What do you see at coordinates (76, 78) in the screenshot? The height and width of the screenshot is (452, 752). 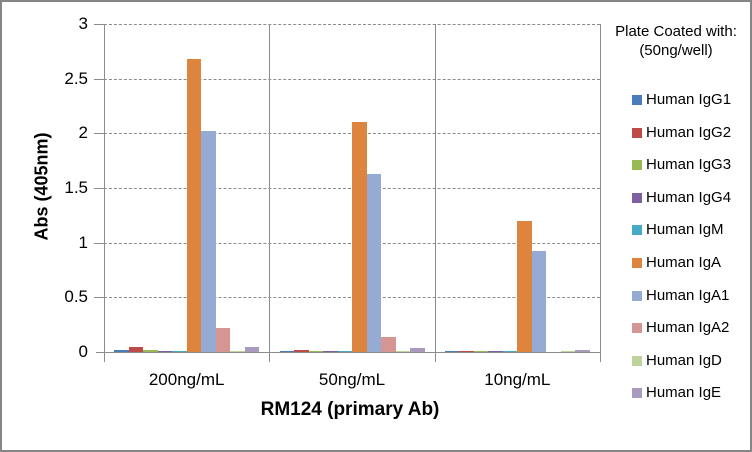 I see `y-tick-label: 2.5` at bounding box center [76, 78].